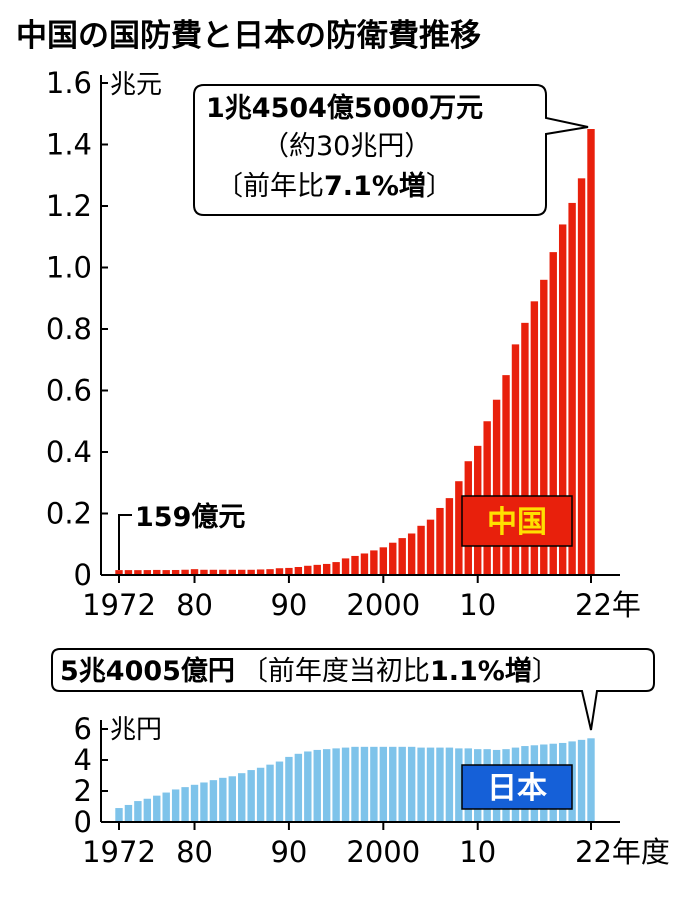 The height and width of the screenshot is (900, 684). Describe the element at coordinates (147, 671) in the screenshot. I see `japan-callout-amount: 5兆4005億円` at that location.